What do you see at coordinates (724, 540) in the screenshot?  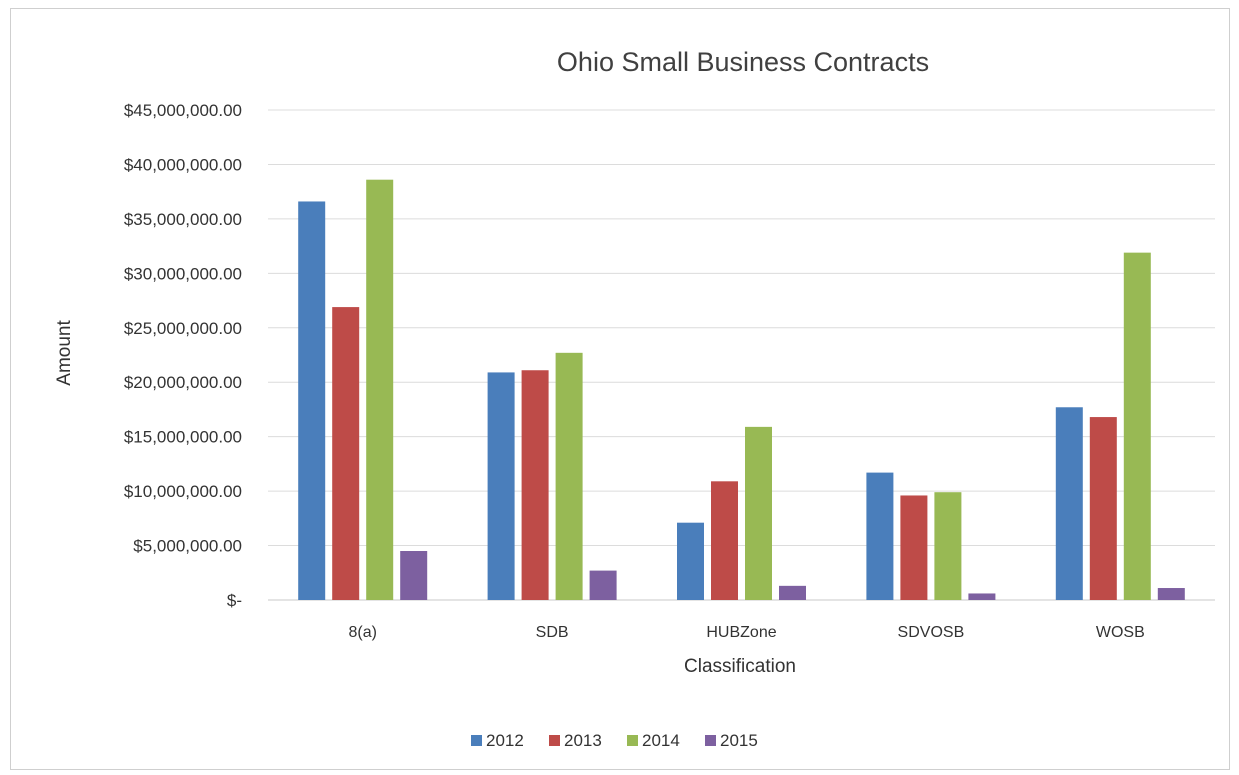 I see `bar-2013-hubzone` at bounding box center [724, 540].